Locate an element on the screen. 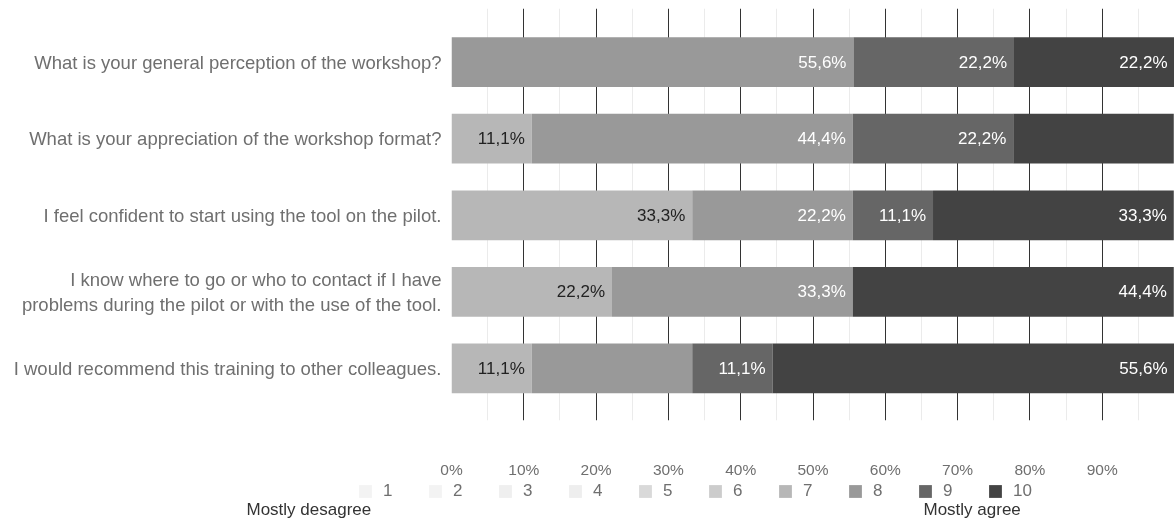 The image size is (1174, 521). x-tick-label: 0% is located at coordinates (451, 469).